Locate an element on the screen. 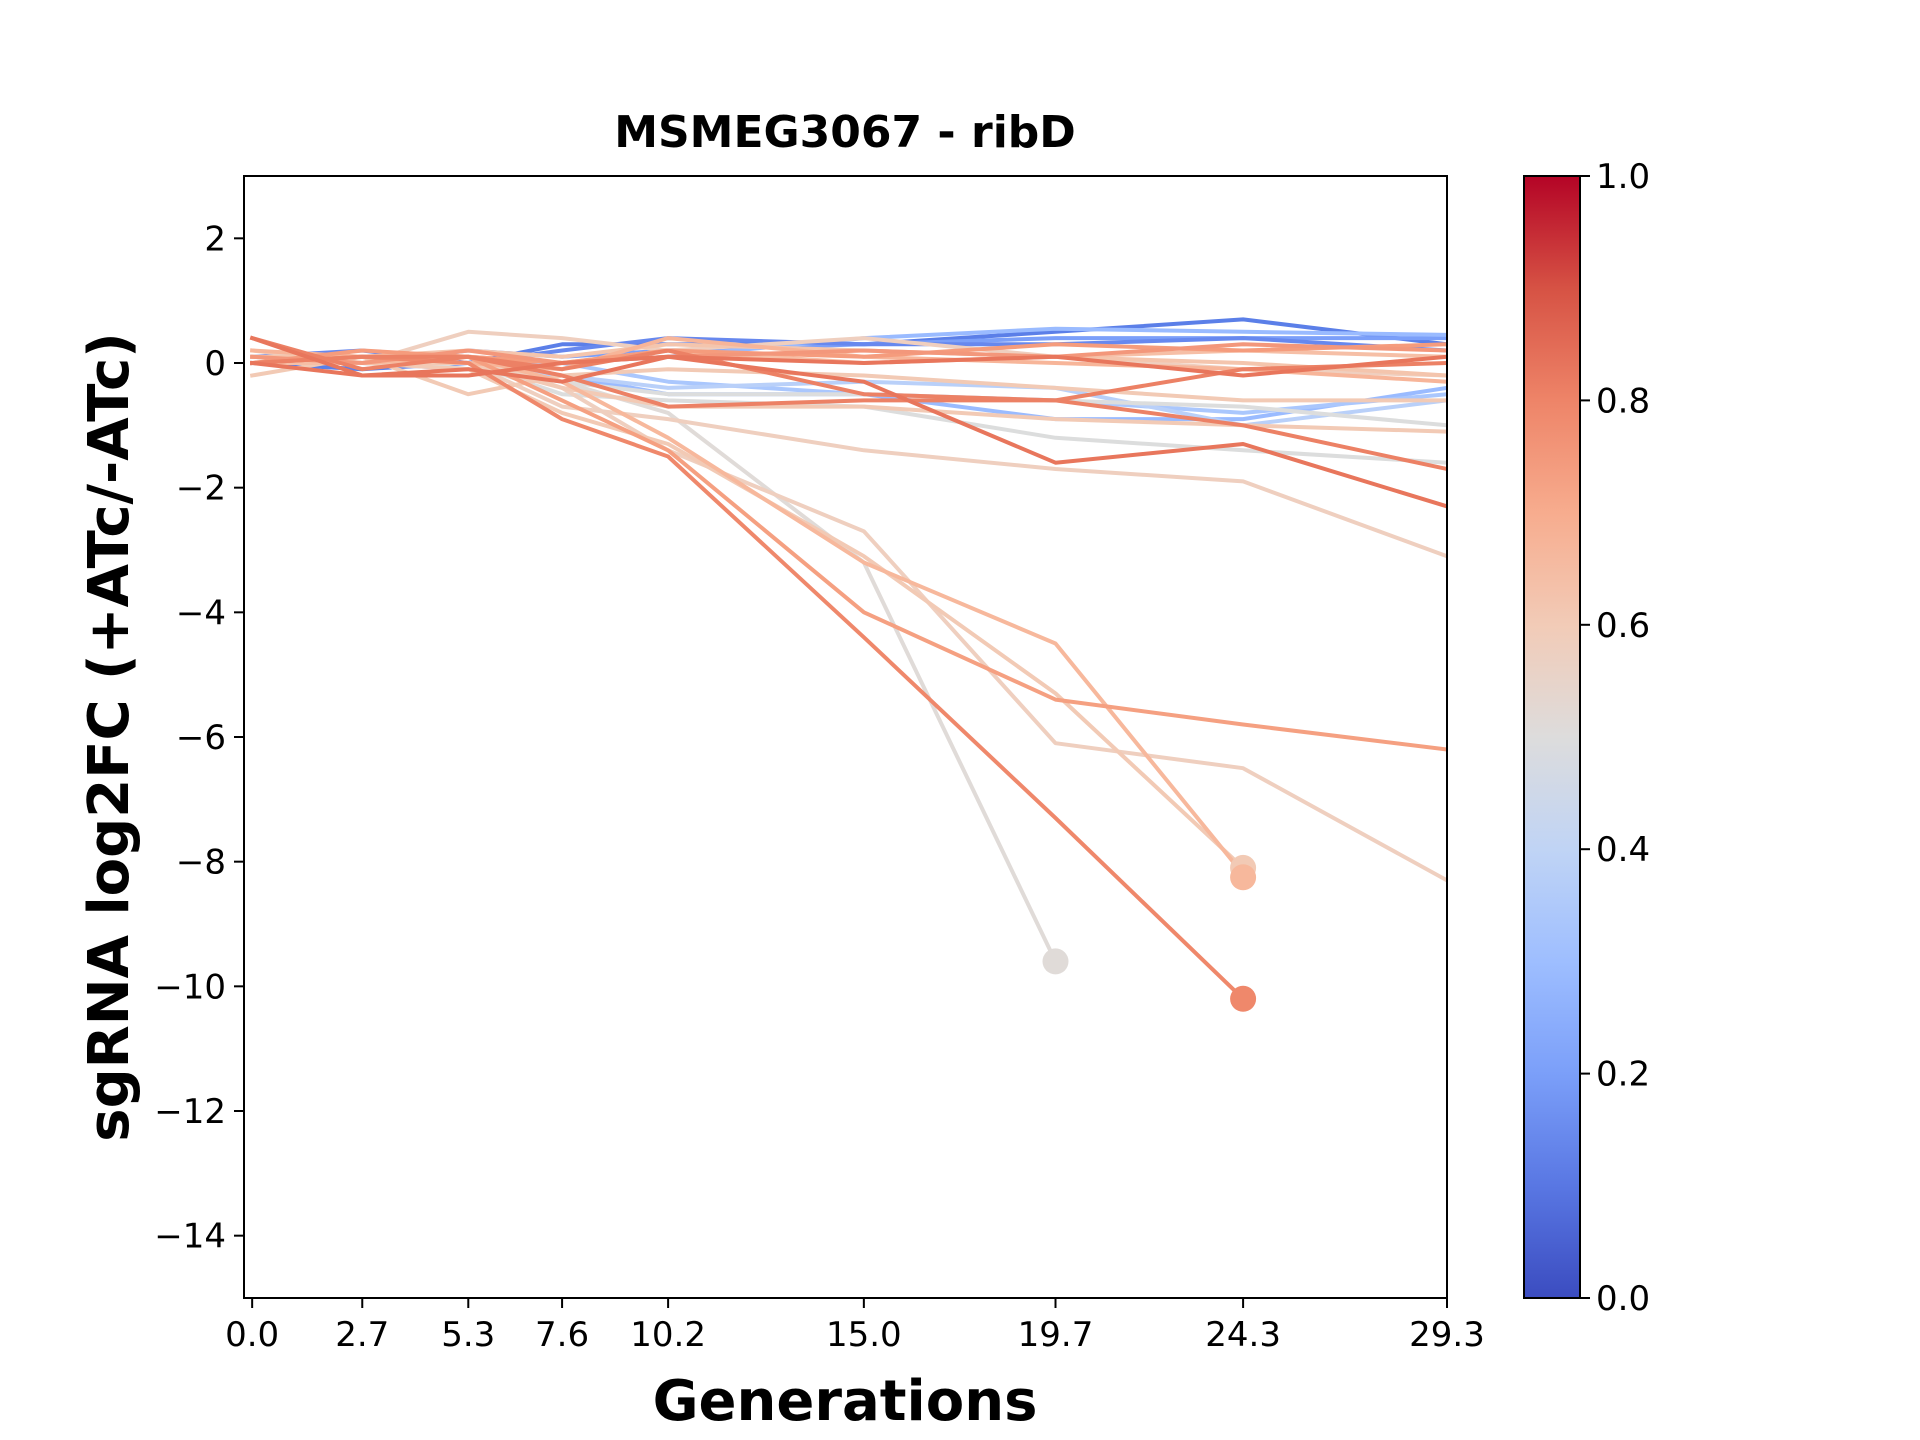  colorbar-tick-label: 1.0 is located at coordinates (1623, 177).